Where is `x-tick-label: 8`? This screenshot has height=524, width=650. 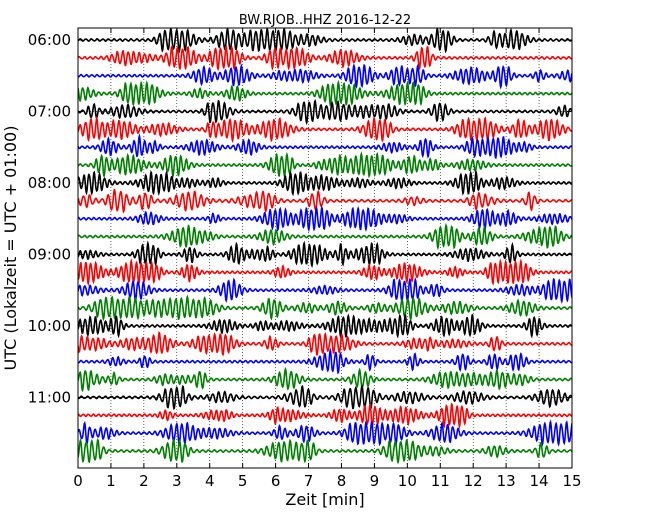
x-tick-label: 8 is located at coordinates (342, 481).